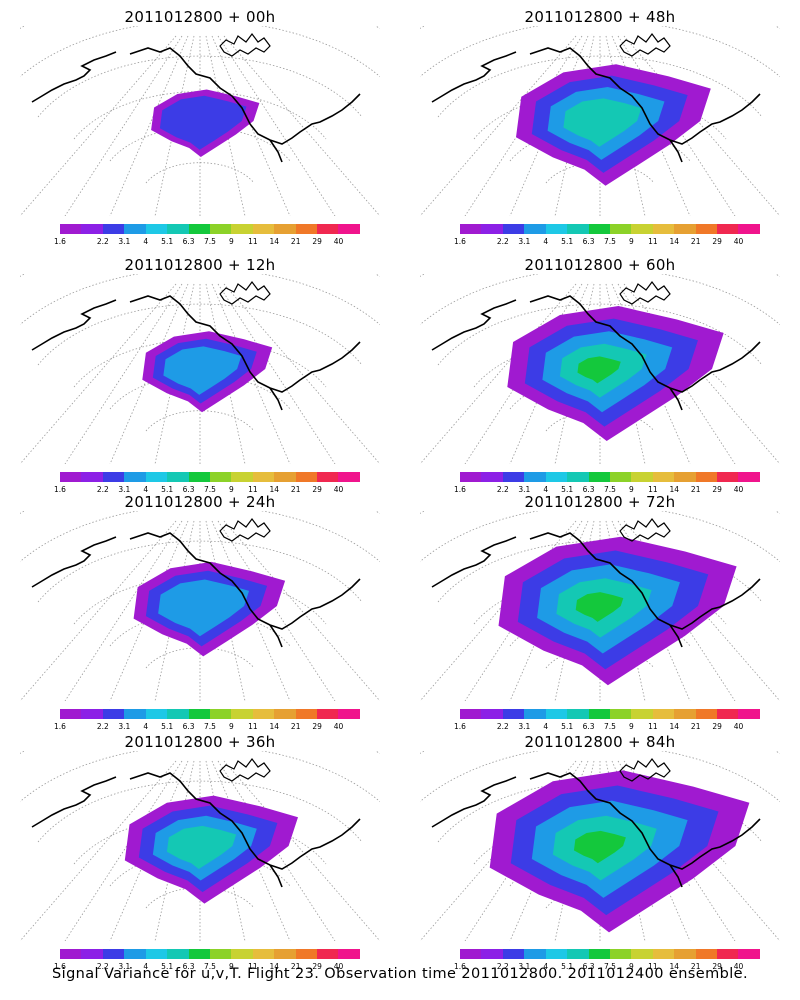  What do you see at coordinates (200, 742) in the screenshot?
I see `panel-title: 2011012800 + 36h` at bounding box center [200, 742].